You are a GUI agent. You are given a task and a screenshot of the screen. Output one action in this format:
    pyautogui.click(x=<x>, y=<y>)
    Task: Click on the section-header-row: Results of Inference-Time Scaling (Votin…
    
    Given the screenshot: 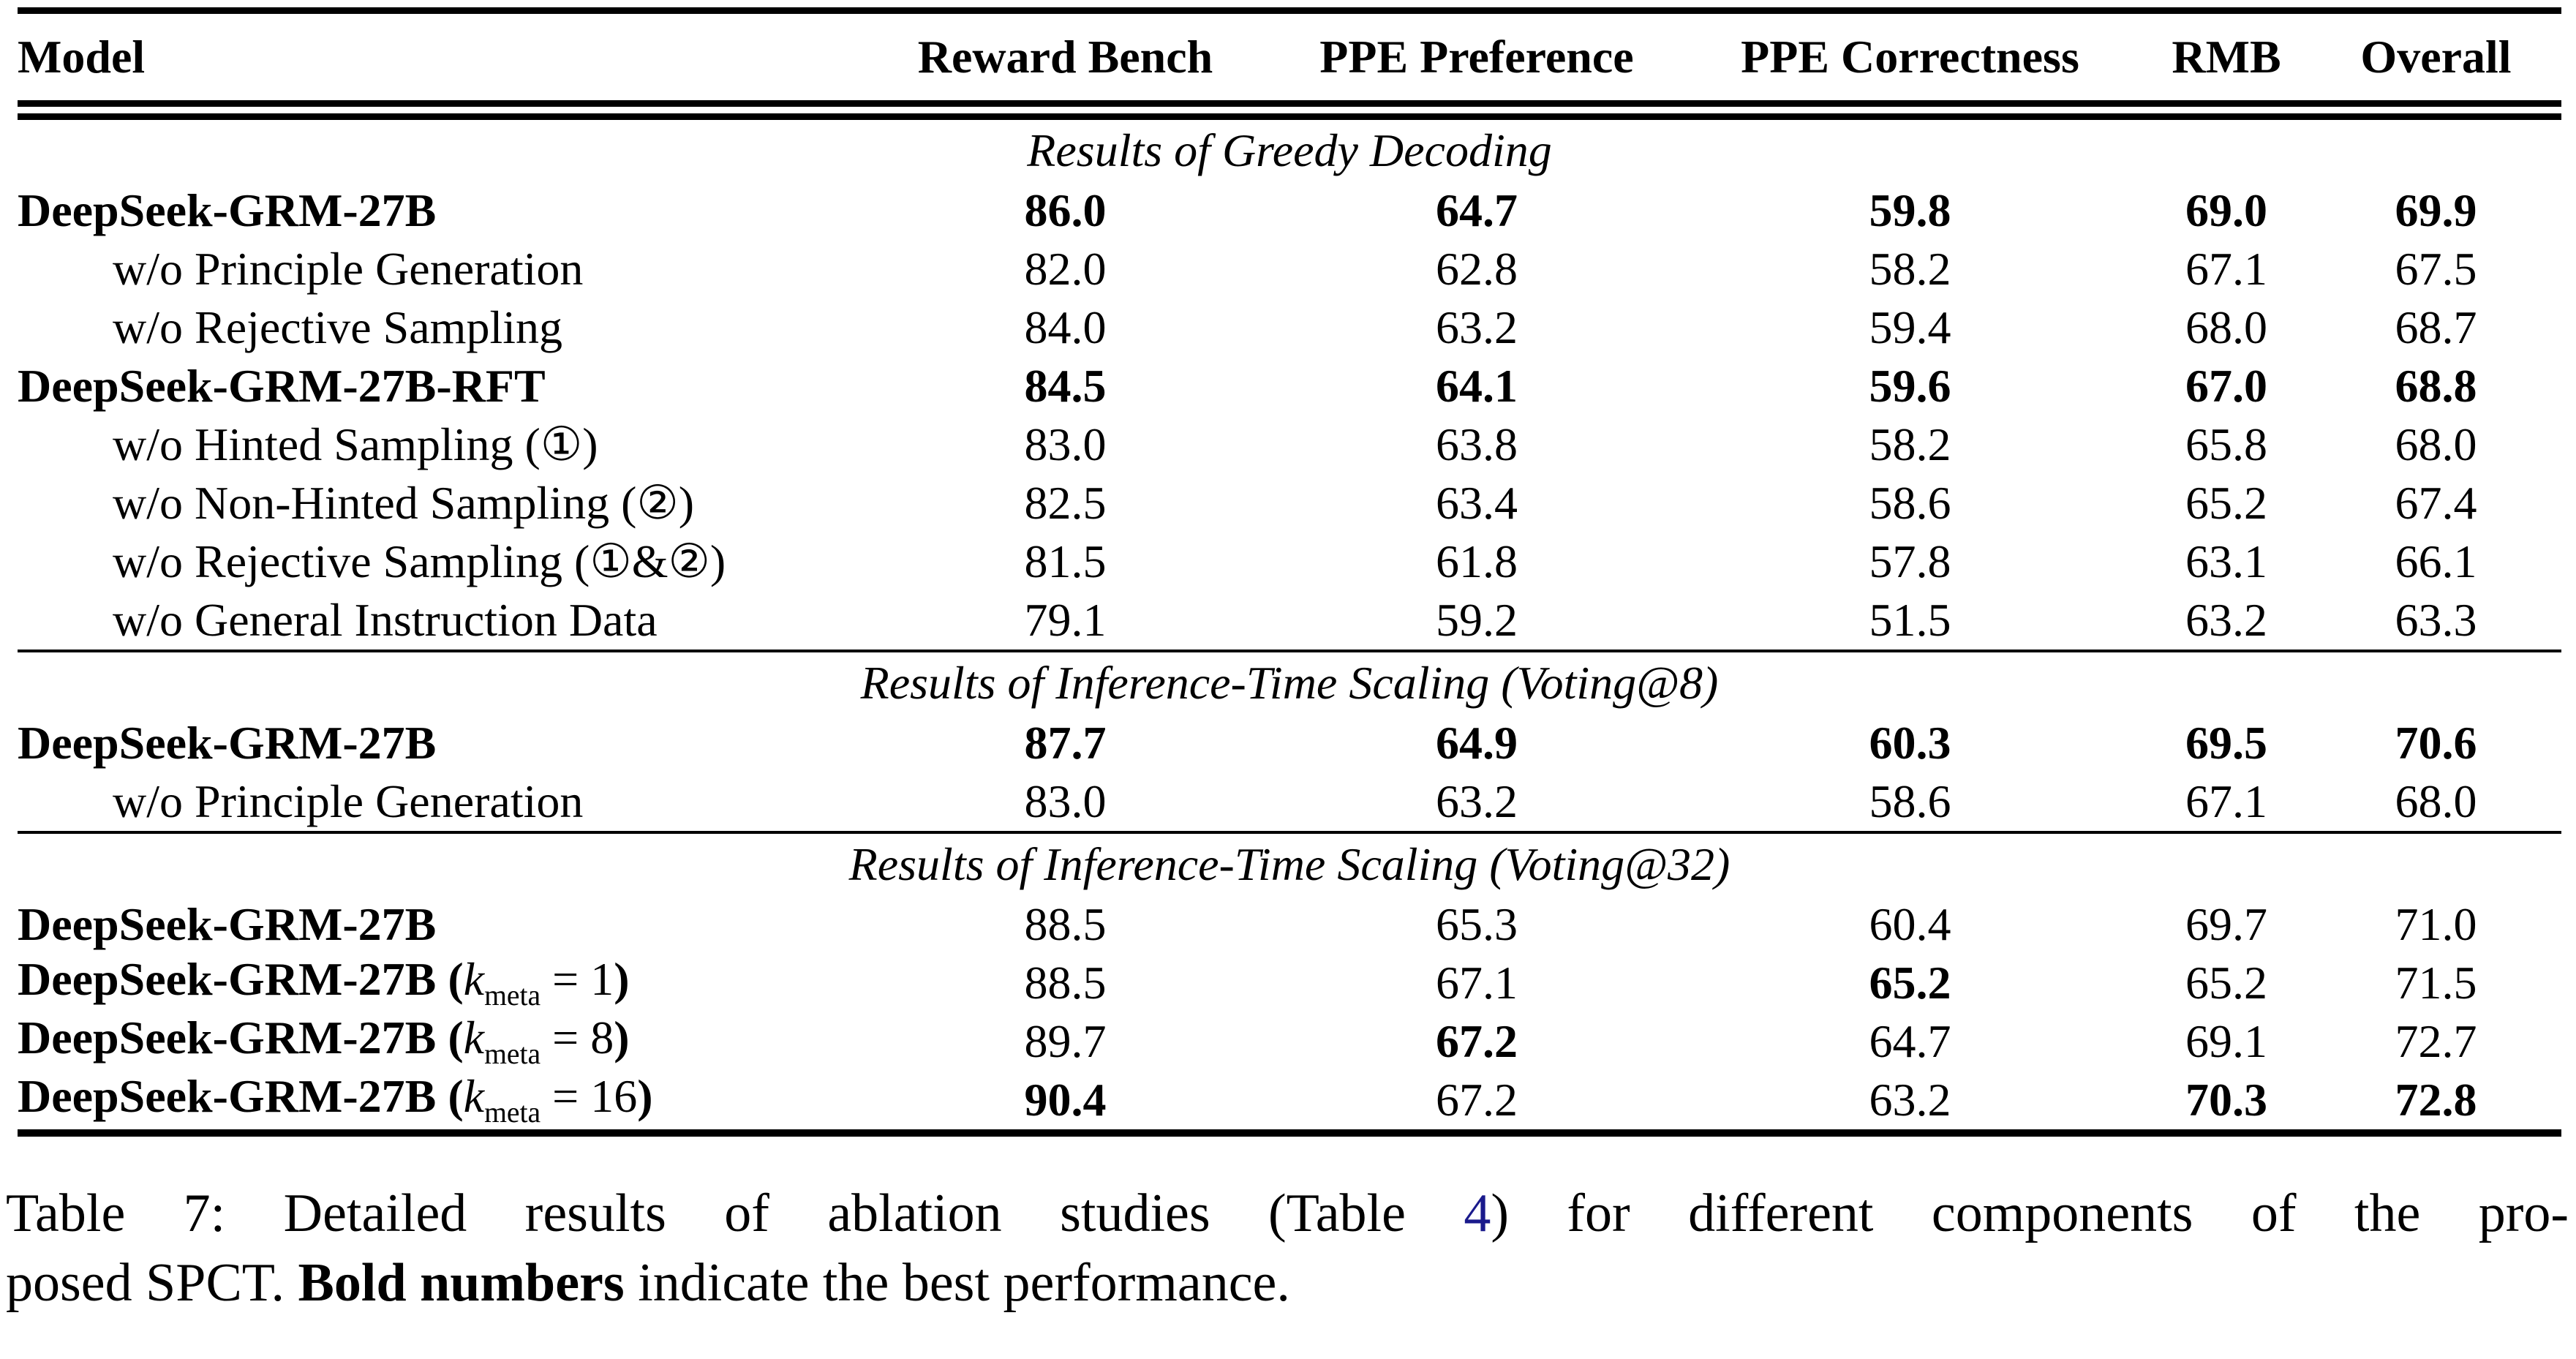 What is the action you would take?
    pyautogui.click(x=1289, y=682)
    